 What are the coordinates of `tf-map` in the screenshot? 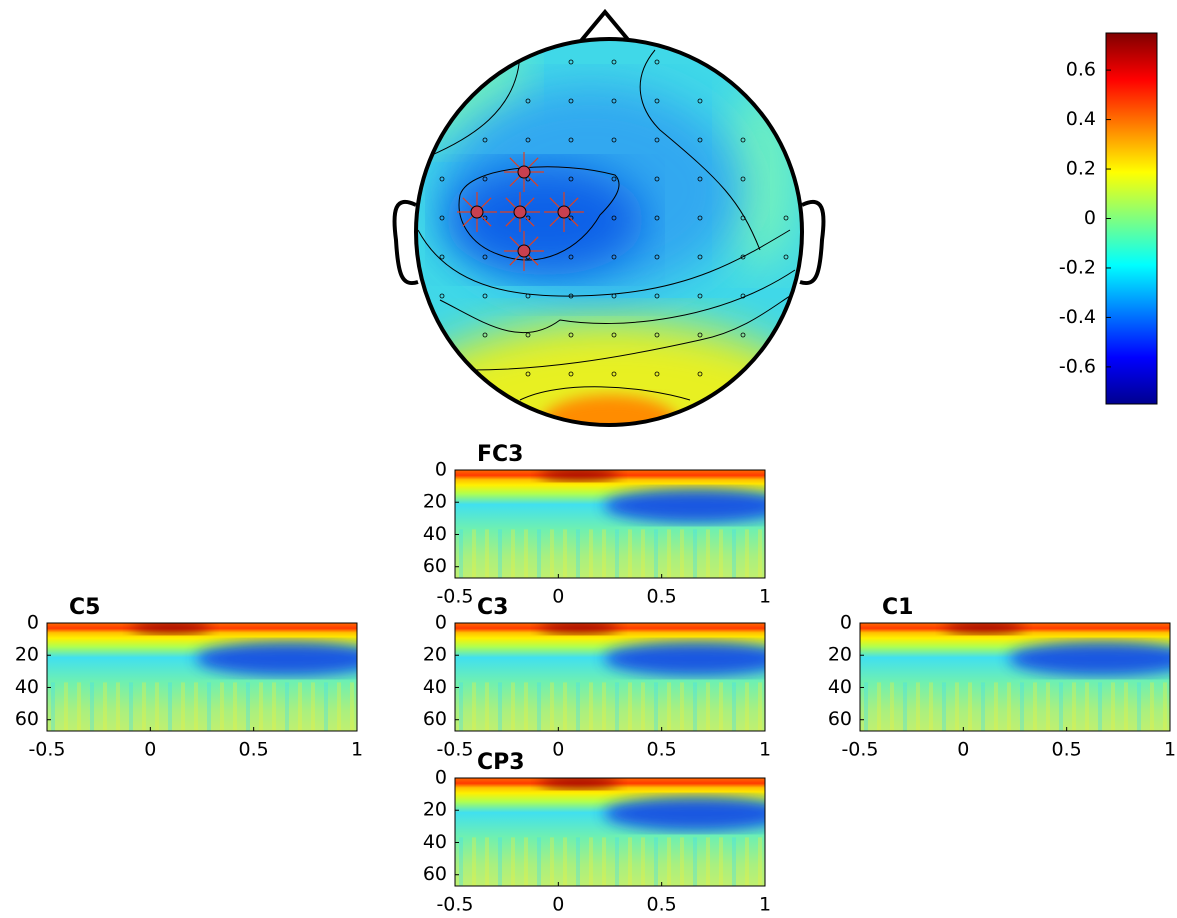 It's located at (202, 677).